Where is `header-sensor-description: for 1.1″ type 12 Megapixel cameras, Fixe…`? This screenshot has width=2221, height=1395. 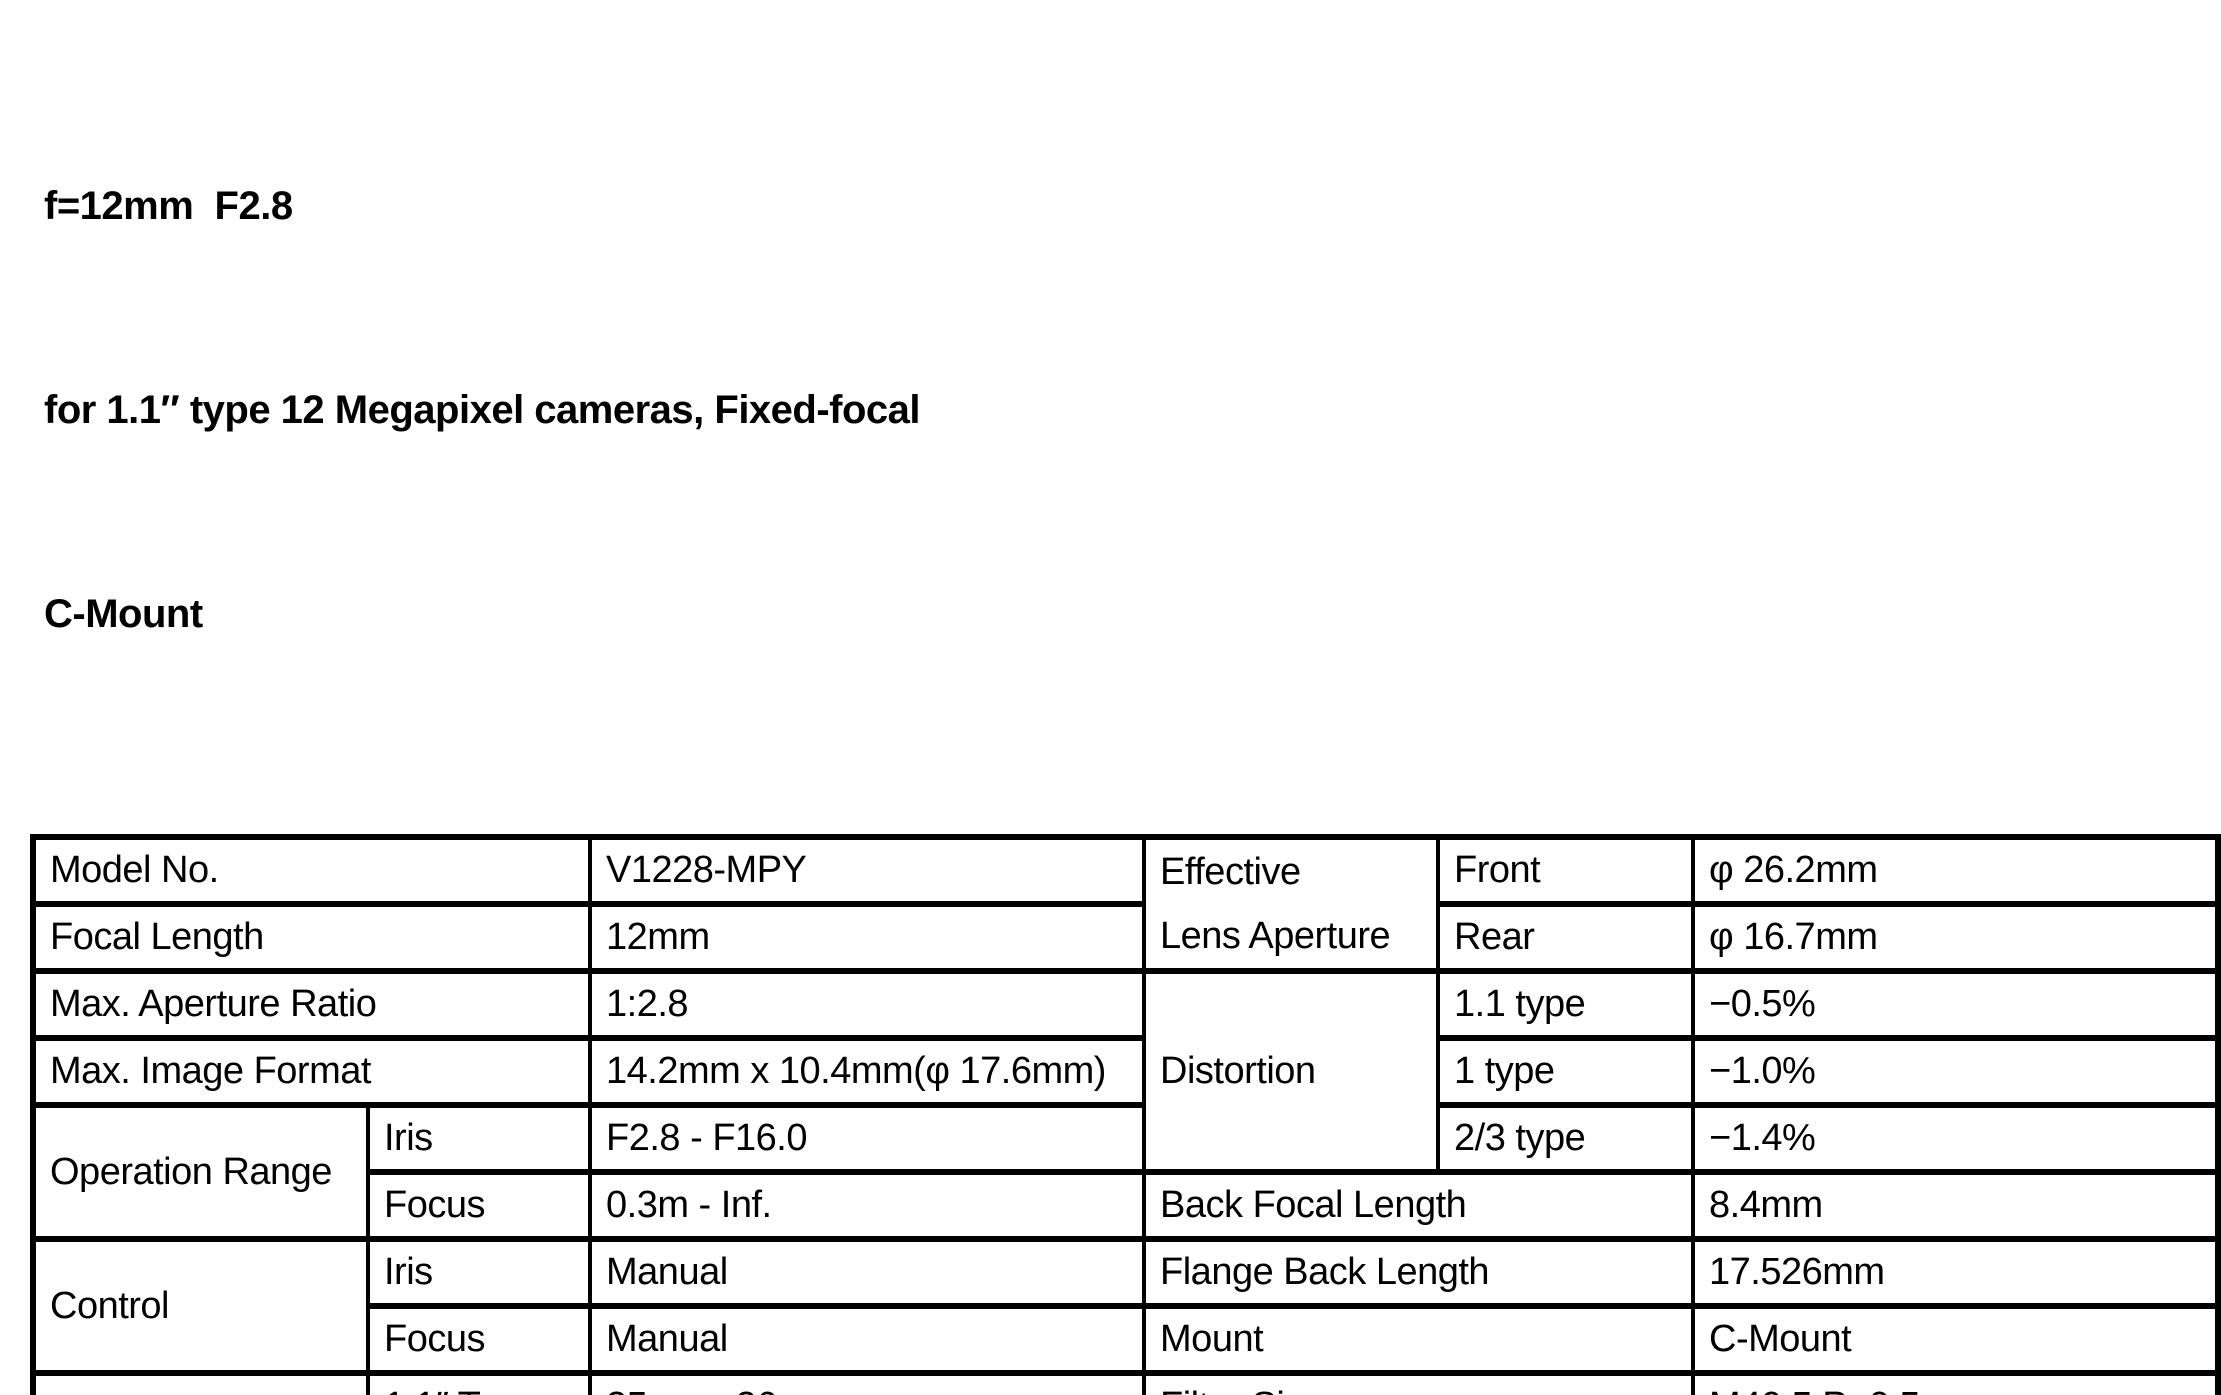
header-sensor-description: for 1.1″ type 12 Megapixel cameras, Fixe… is located at coordinates (482, 410).